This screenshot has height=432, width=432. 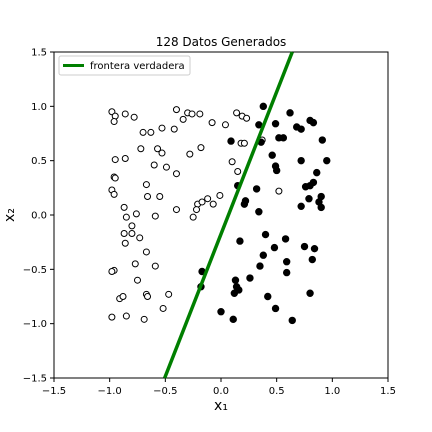 I want to click on x-tick-label: −1.5, so click(x=54, y=391).